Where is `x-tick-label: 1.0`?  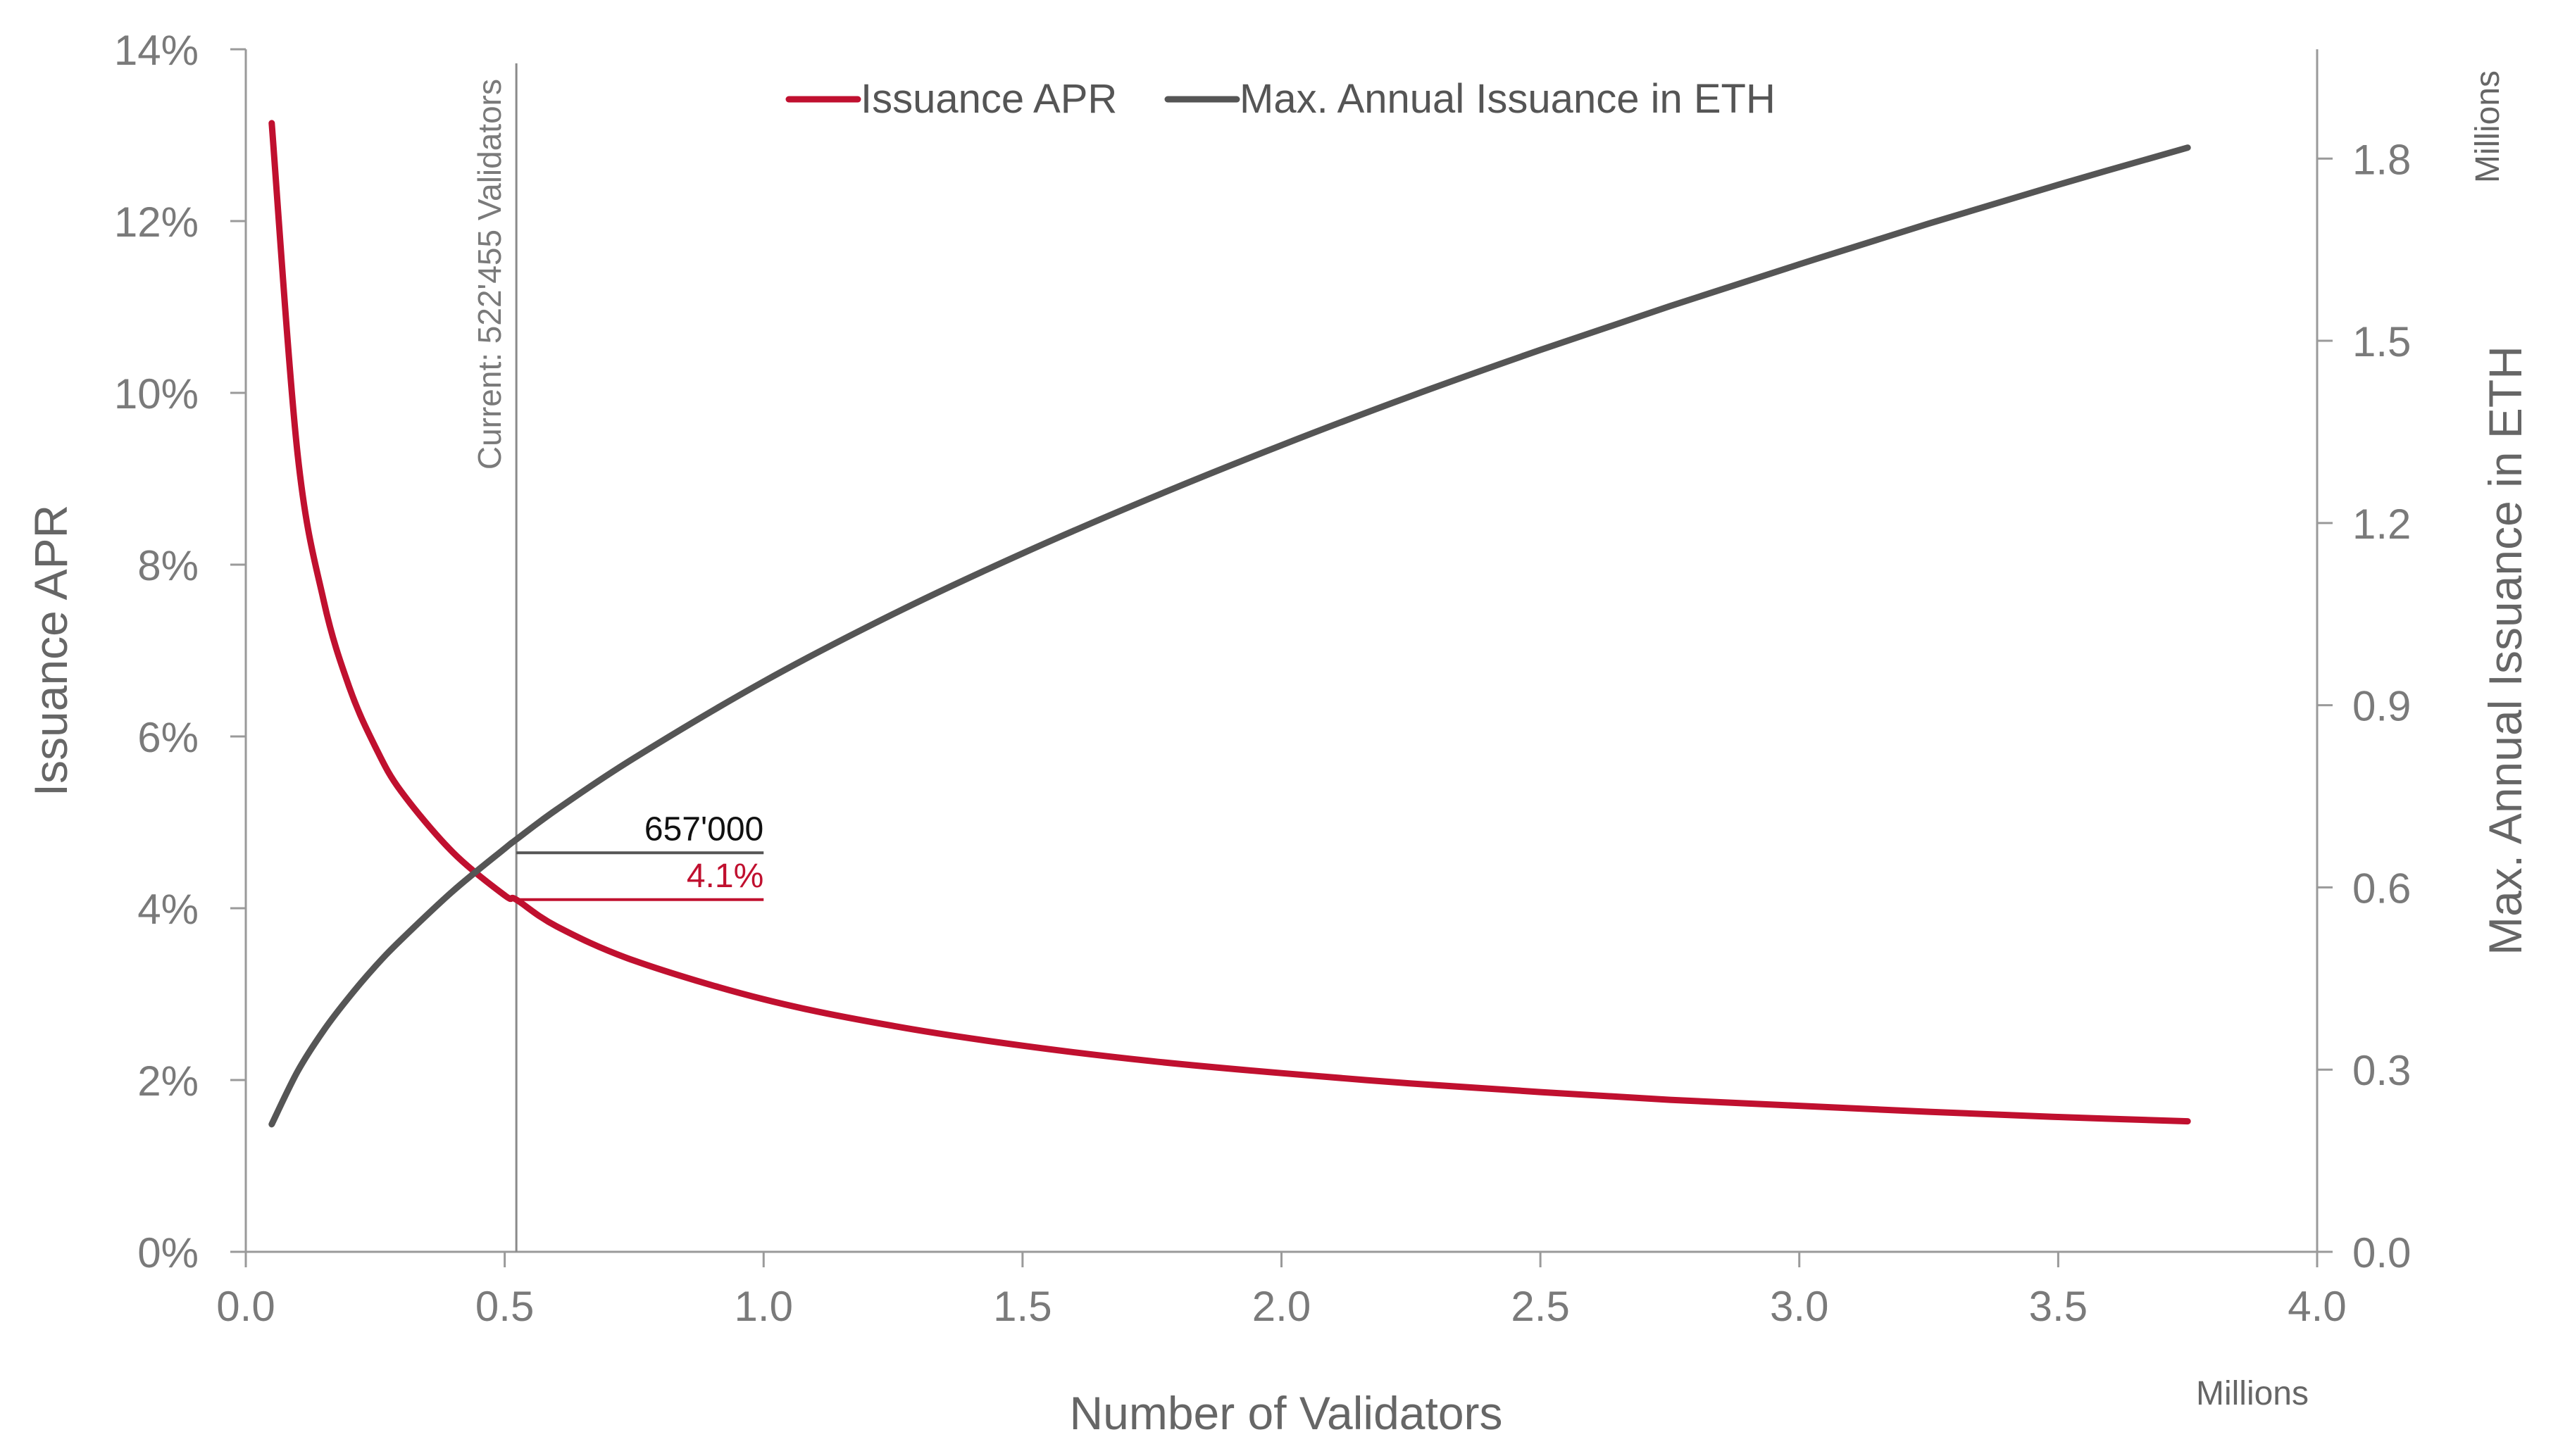
x-tick-label: 1.0 is located at coordinates (764, 1306).